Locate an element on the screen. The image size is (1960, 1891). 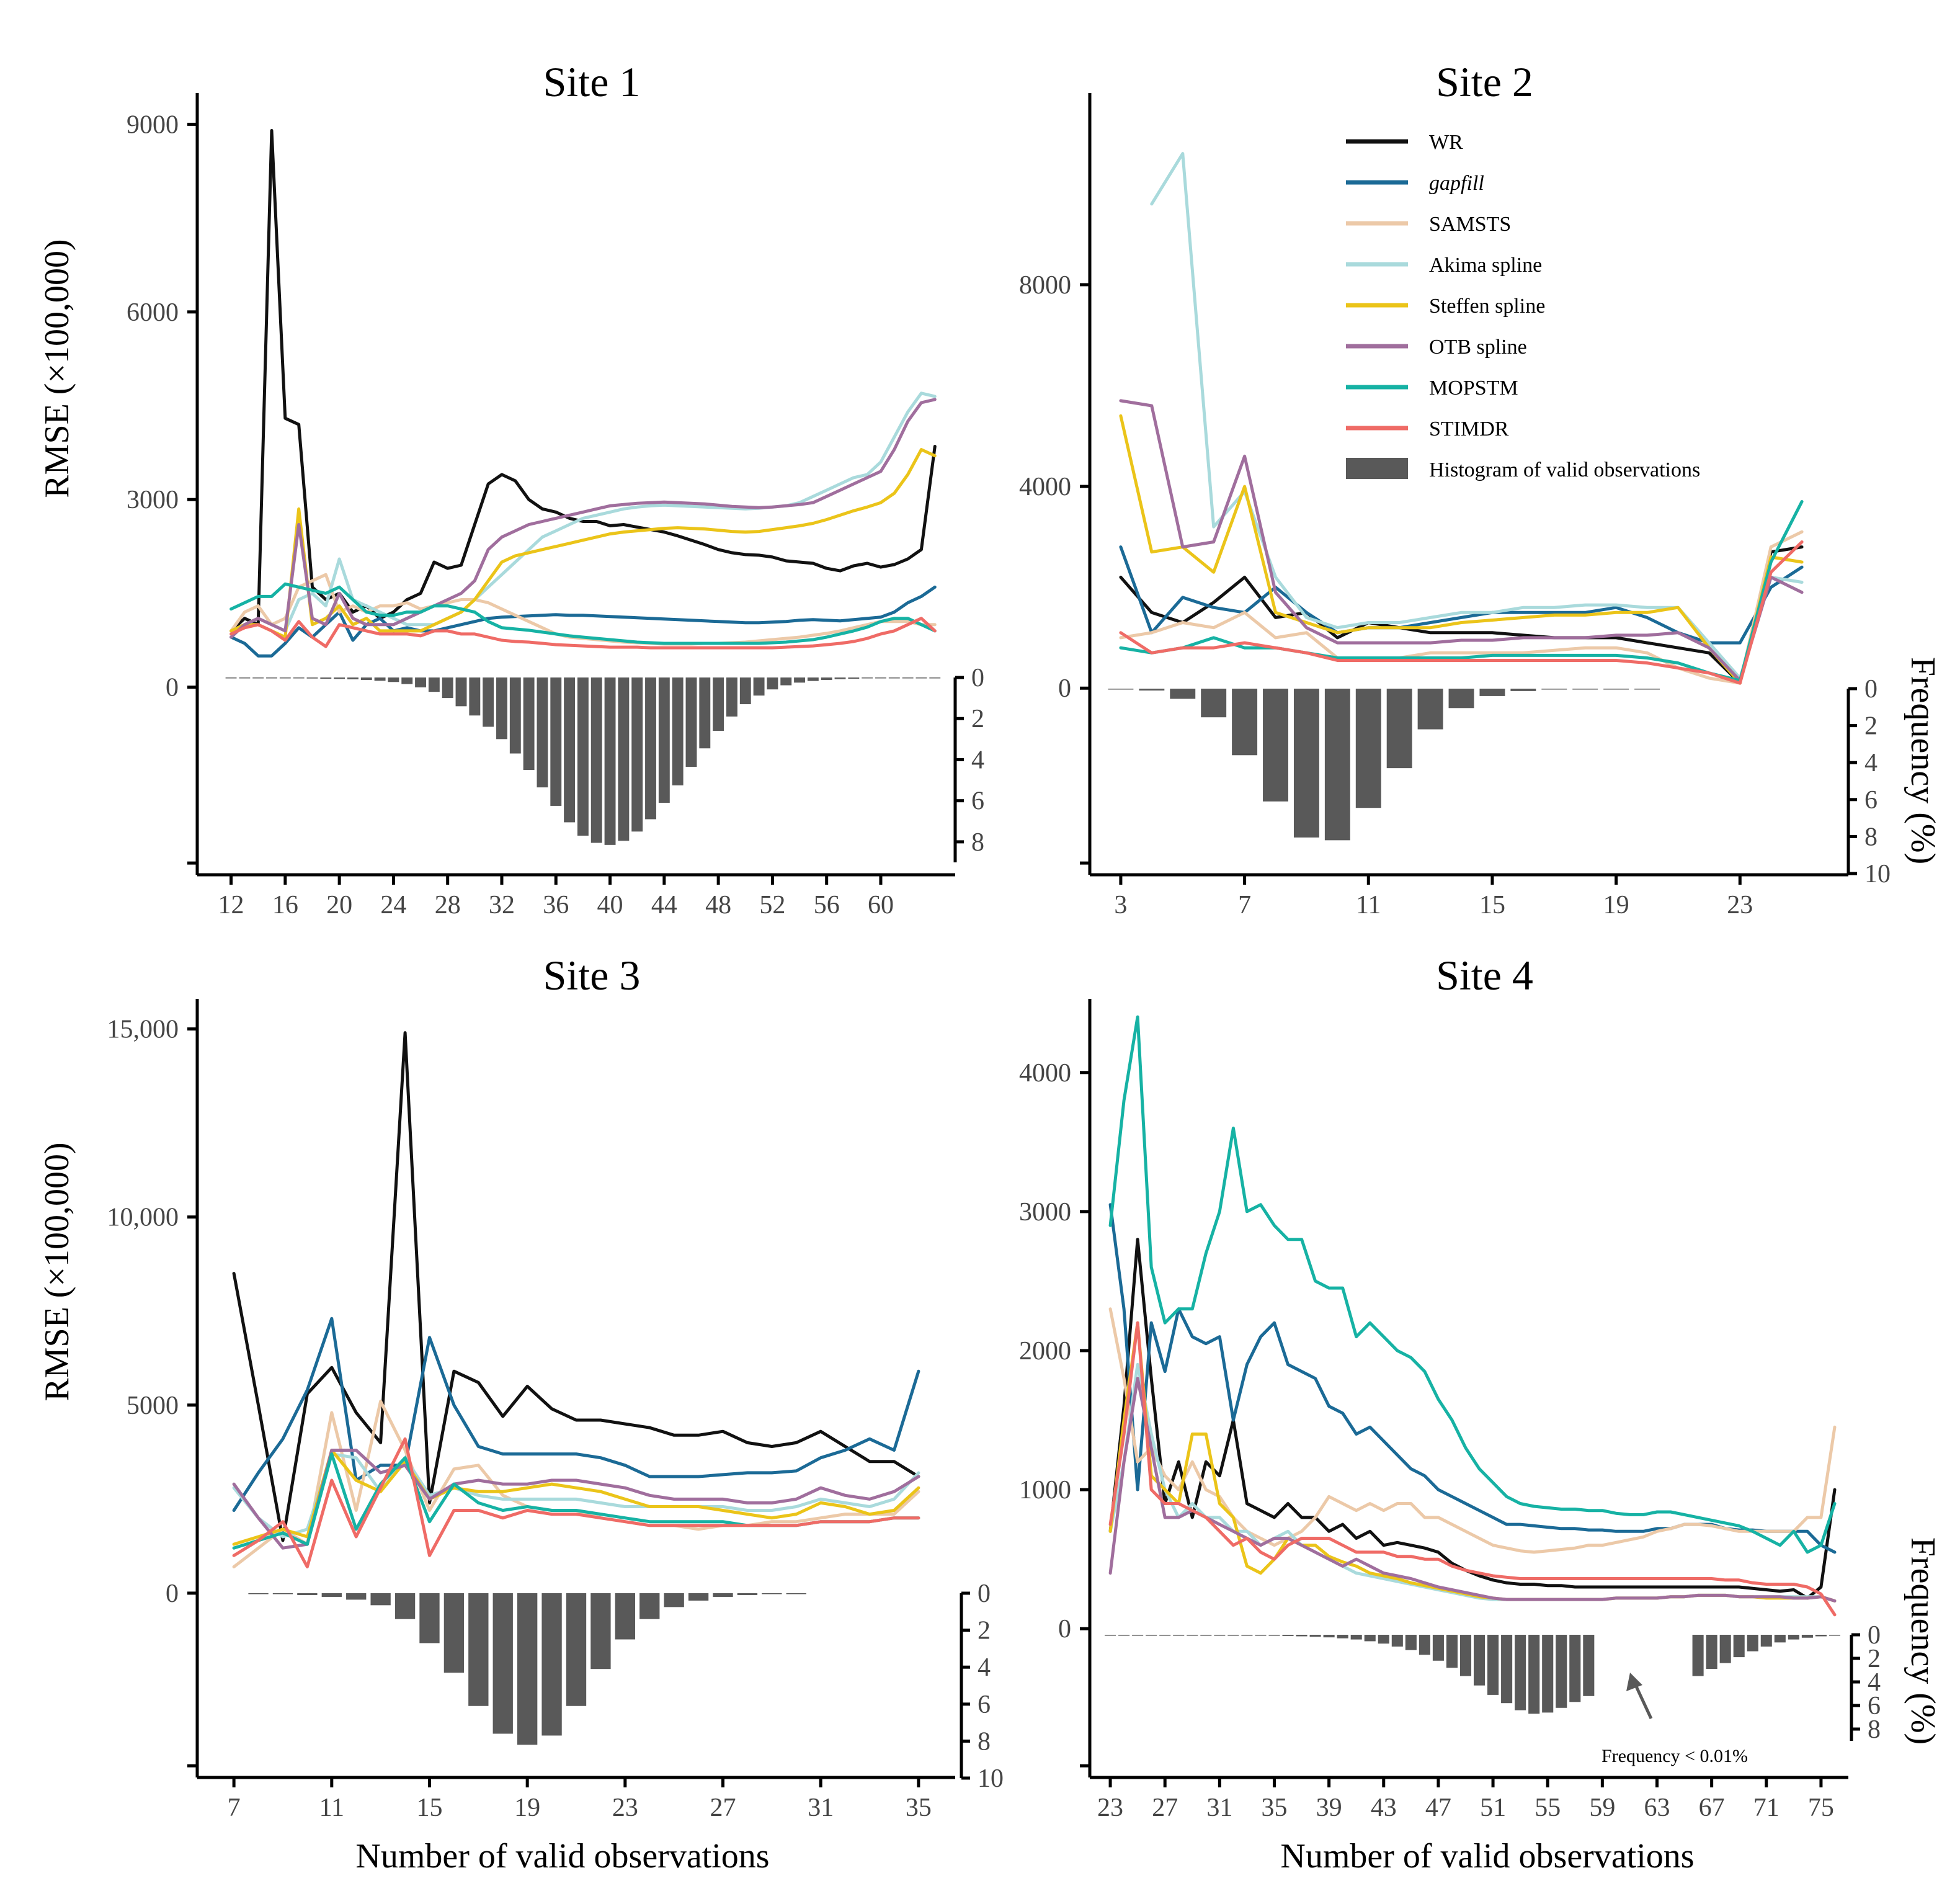
legend-label: SAMSTS is located at coordinates (1470, 224).